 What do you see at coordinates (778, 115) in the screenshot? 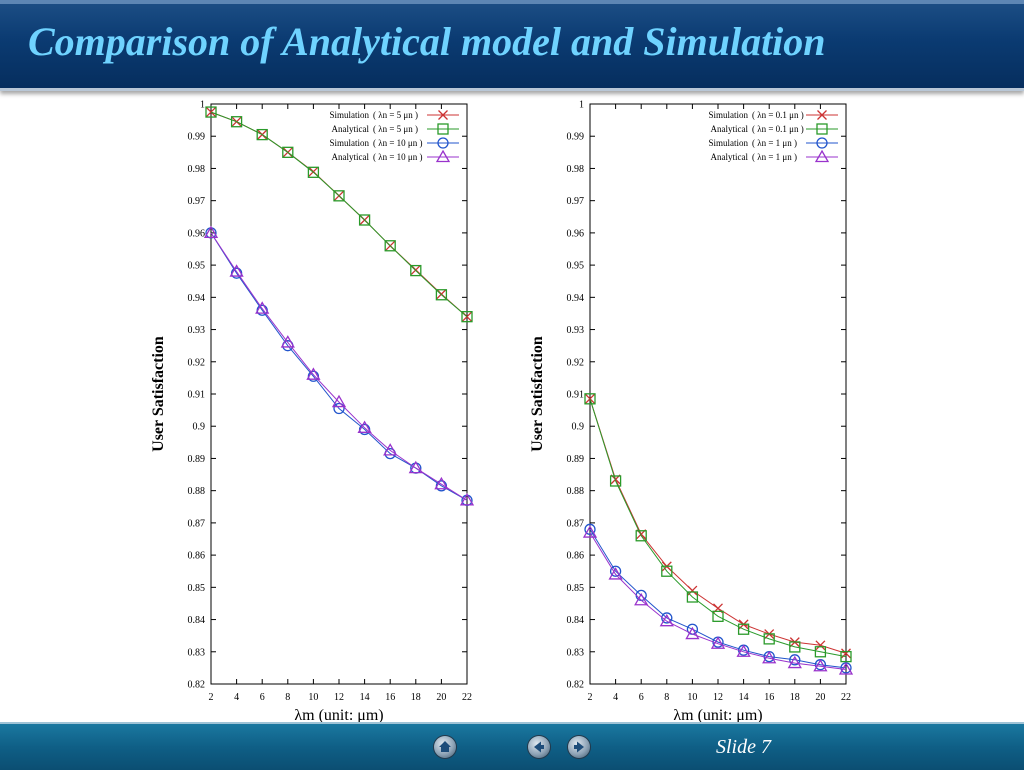
I see `legend-label: ( λn = 0.1 μn )` at bounding box center [778, 115].